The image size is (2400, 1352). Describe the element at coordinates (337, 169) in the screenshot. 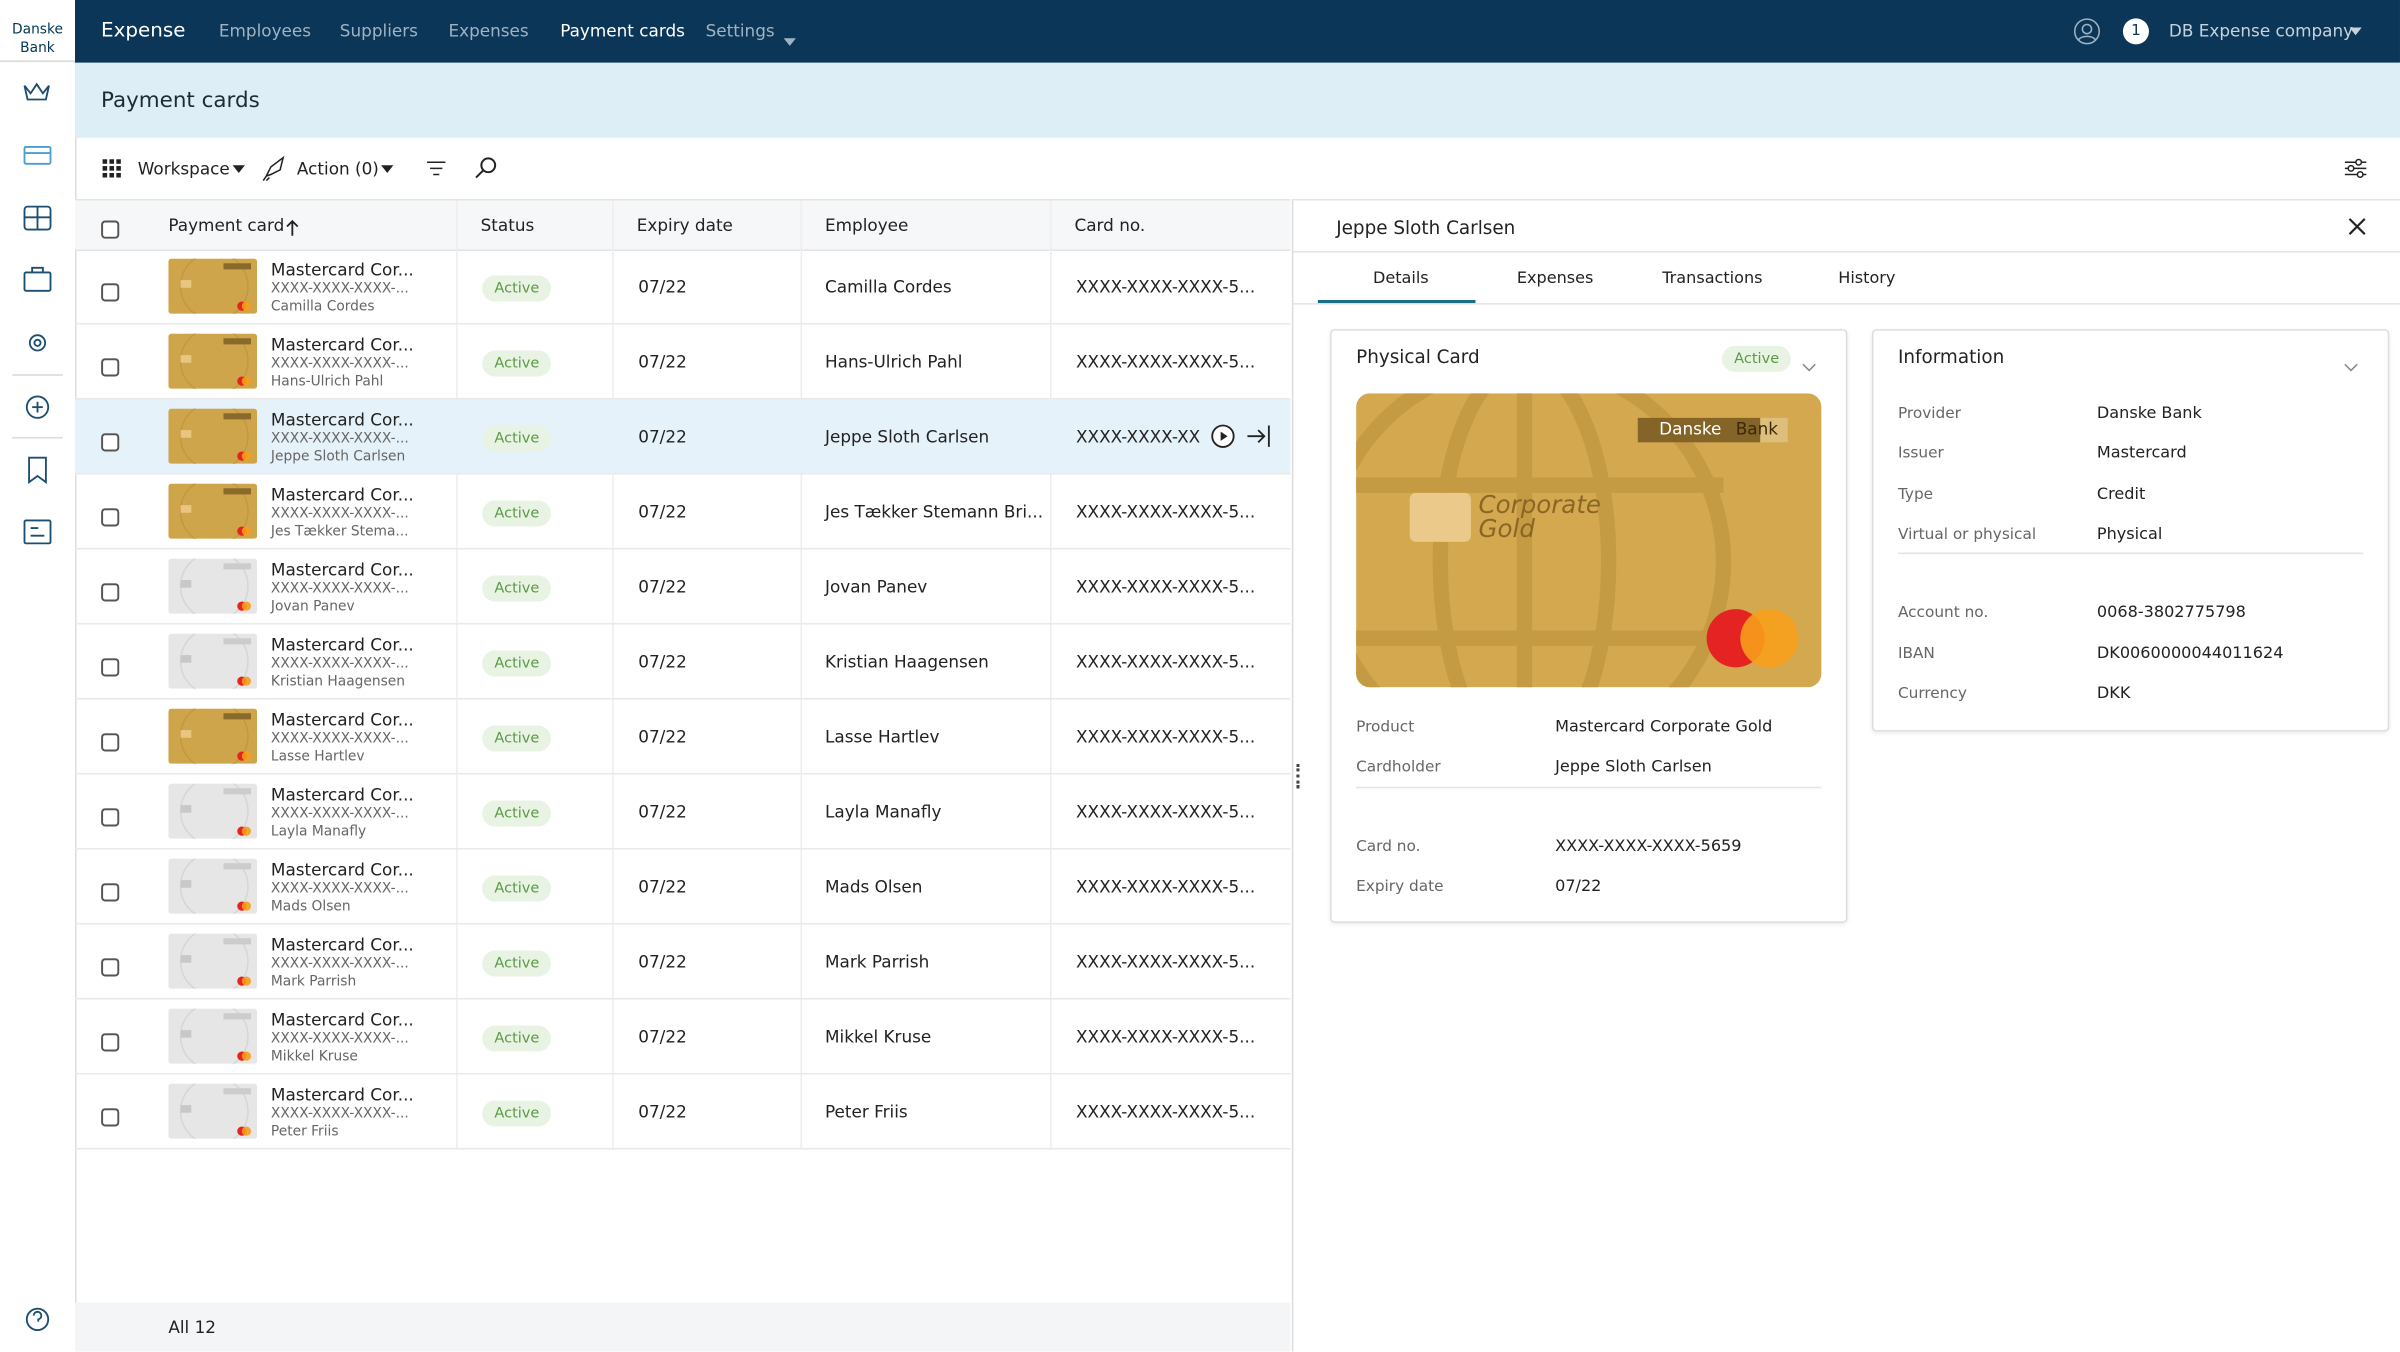

I see `action-menu: Action (0)` at that location.